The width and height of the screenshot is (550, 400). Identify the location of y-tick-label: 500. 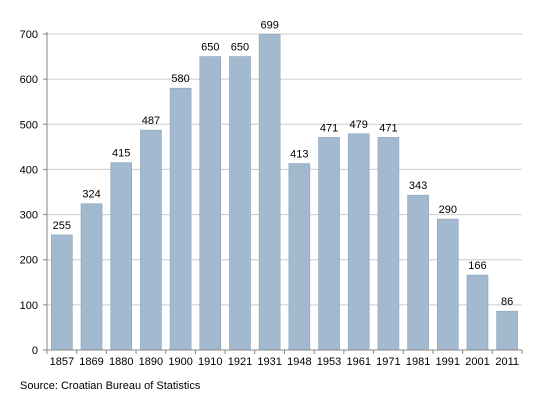
(29, 125).